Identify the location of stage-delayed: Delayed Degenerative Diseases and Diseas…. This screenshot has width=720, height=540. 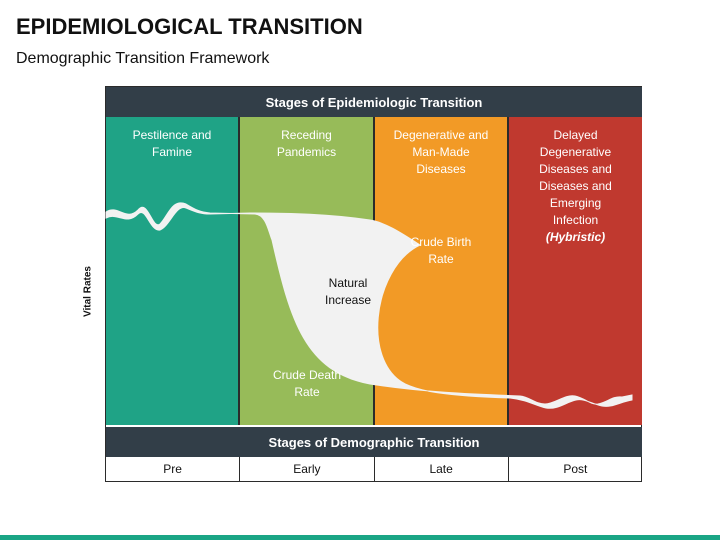
(575, 271).